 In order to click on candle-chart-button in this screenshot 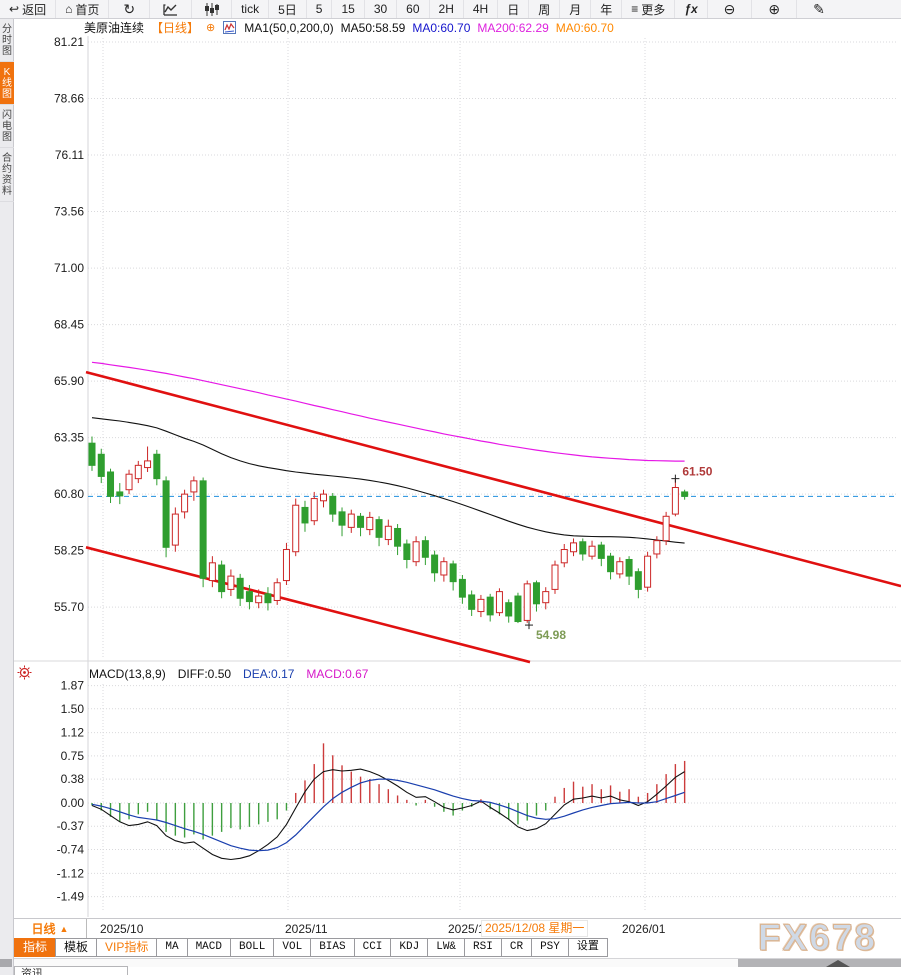, I will do `click(212, 9)`.